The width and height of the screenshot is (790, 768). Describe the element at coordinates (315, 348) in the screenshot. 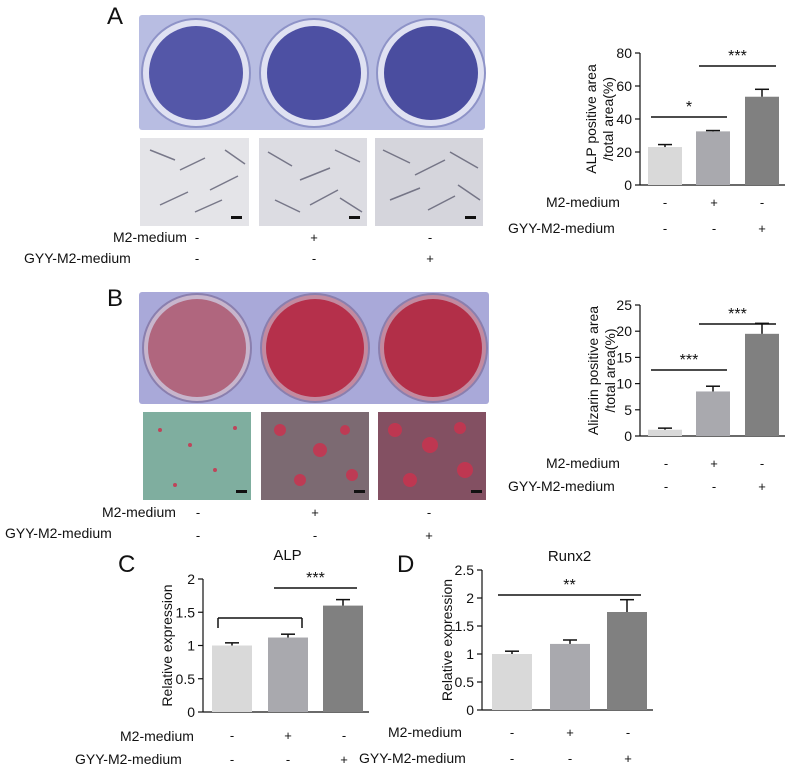

I see `ars-well-2-stain` at that location.